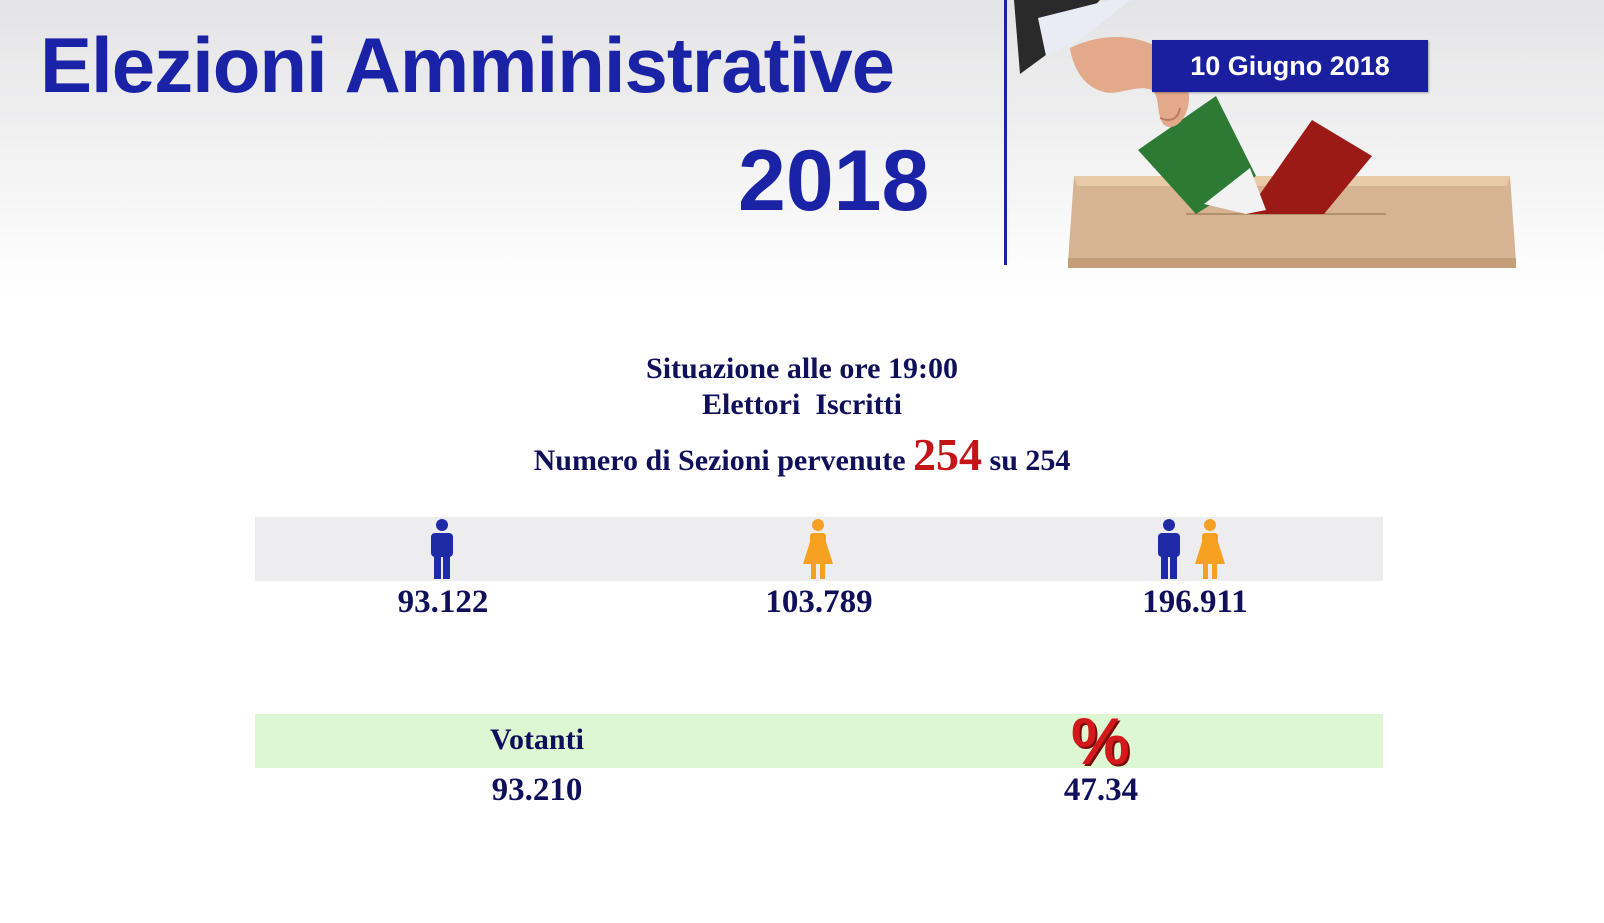 The image size is (1604, 923). I want to click on sections-suffix: su 254, so click(1030, 460).